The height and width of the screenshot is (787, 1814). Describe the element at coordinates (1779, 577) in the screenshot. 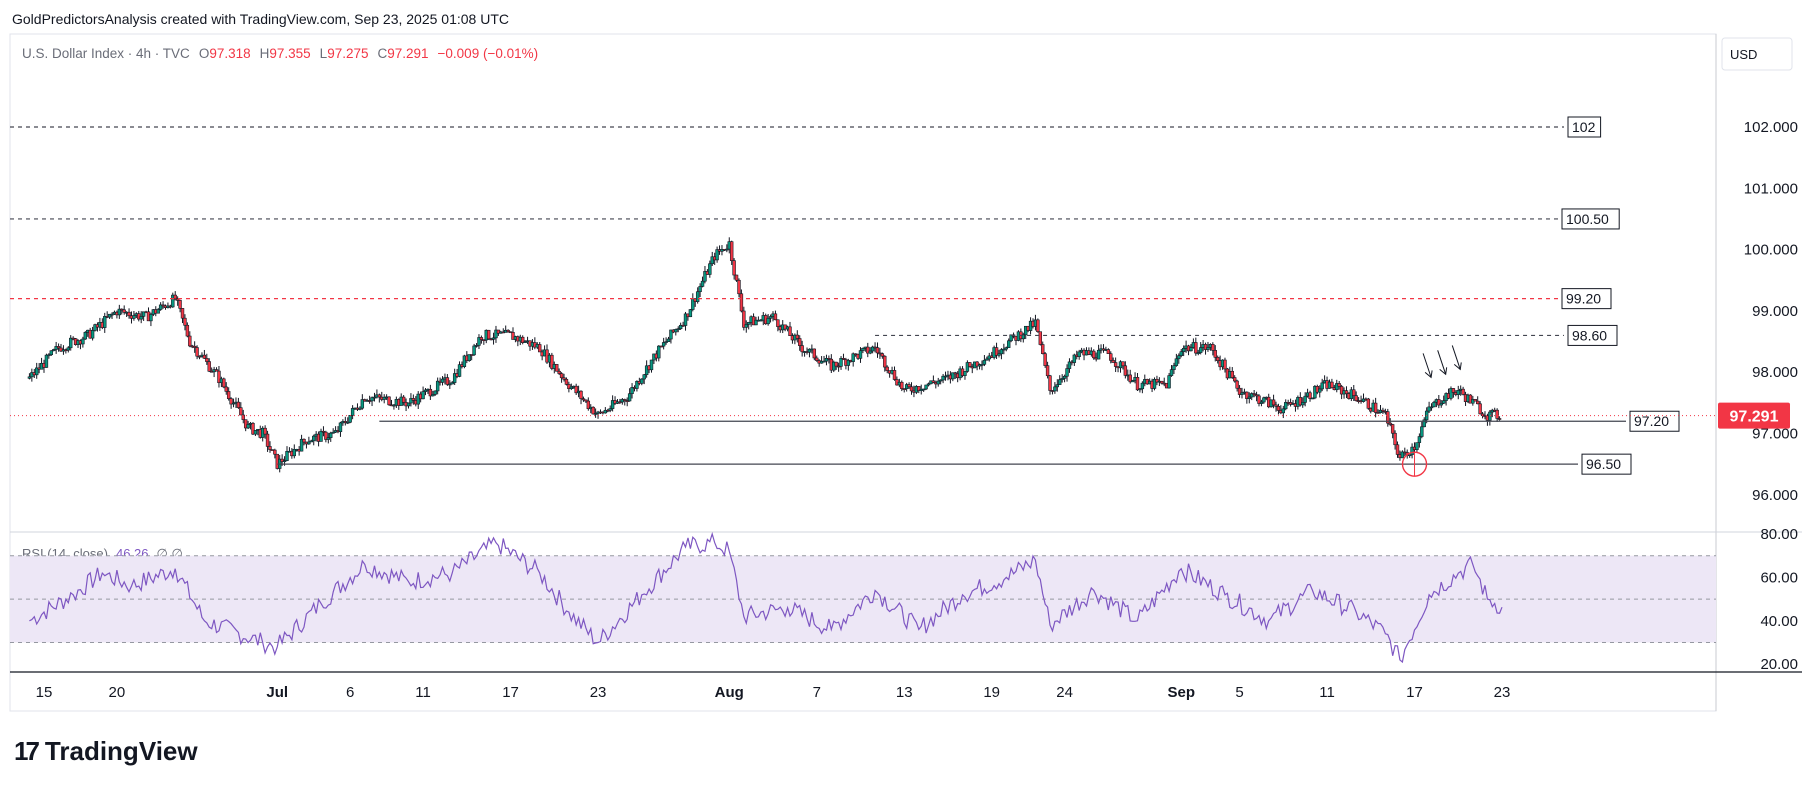

I see `rsi-tick-label: 60.00` at that location.